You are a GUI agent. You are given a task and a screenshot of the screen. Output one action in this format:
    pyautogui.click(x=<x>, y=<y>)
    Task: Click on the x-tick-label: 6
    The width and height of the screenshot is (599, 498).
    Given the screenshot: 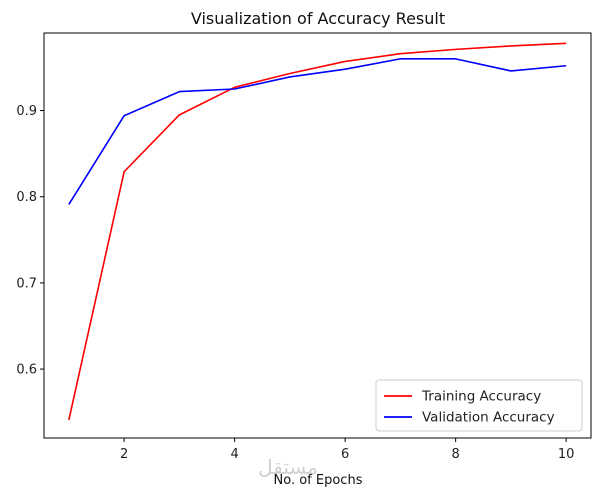 What is the action you would take?
    pyautogui.click(x=345, y=454)
    